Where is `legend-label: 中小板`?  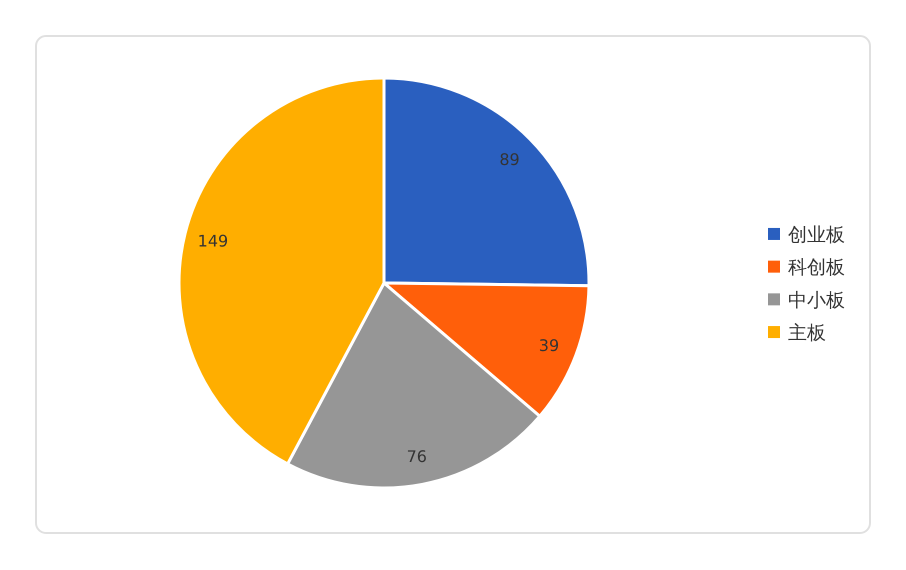
legend-label: 中小板 is located at coordinates (816, 300).